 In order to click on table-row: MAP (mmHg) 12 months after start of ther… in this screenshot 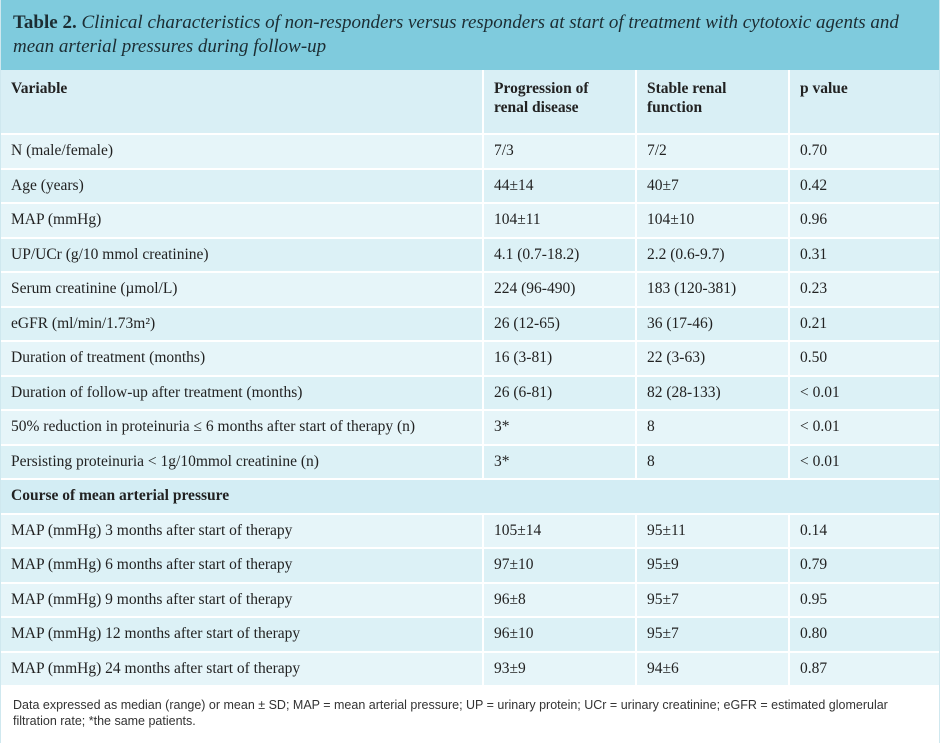, I will do `click(470, 634)`.